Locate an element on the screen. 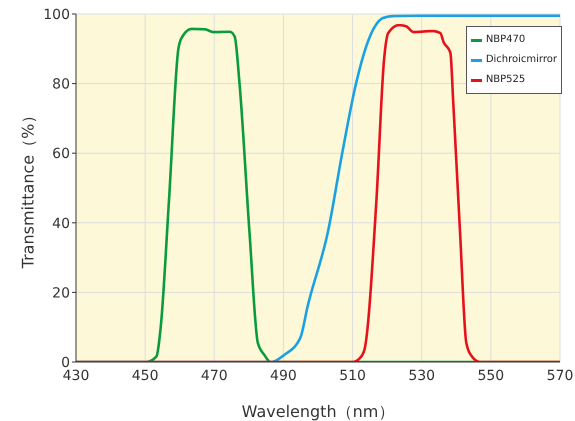 Image resolution: width=575 pixels, height=421 pixels. x-axis-title: Wavelength（nm） is located at coordinates (318, 411).